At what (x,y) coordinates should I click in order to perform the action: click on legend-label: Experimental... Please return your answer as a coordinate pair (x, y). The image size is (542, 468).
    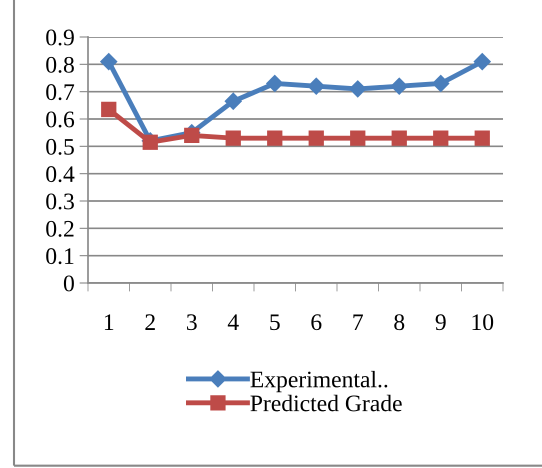
    Looking at the image, I should click on (319, 381).